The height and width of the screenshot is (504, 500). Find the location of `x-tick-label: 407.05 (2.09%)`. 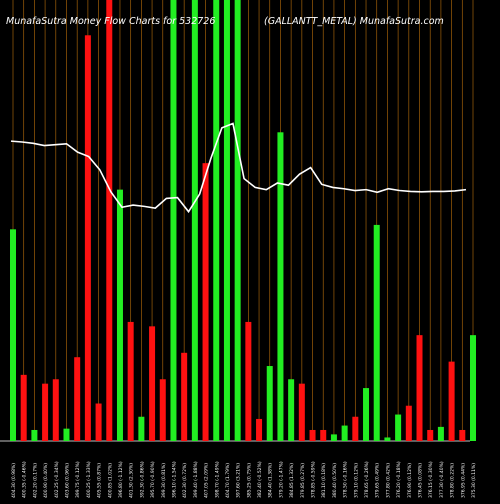

x-tick-label: 407.05 (2.09%) is located at coordinates (207, 480).